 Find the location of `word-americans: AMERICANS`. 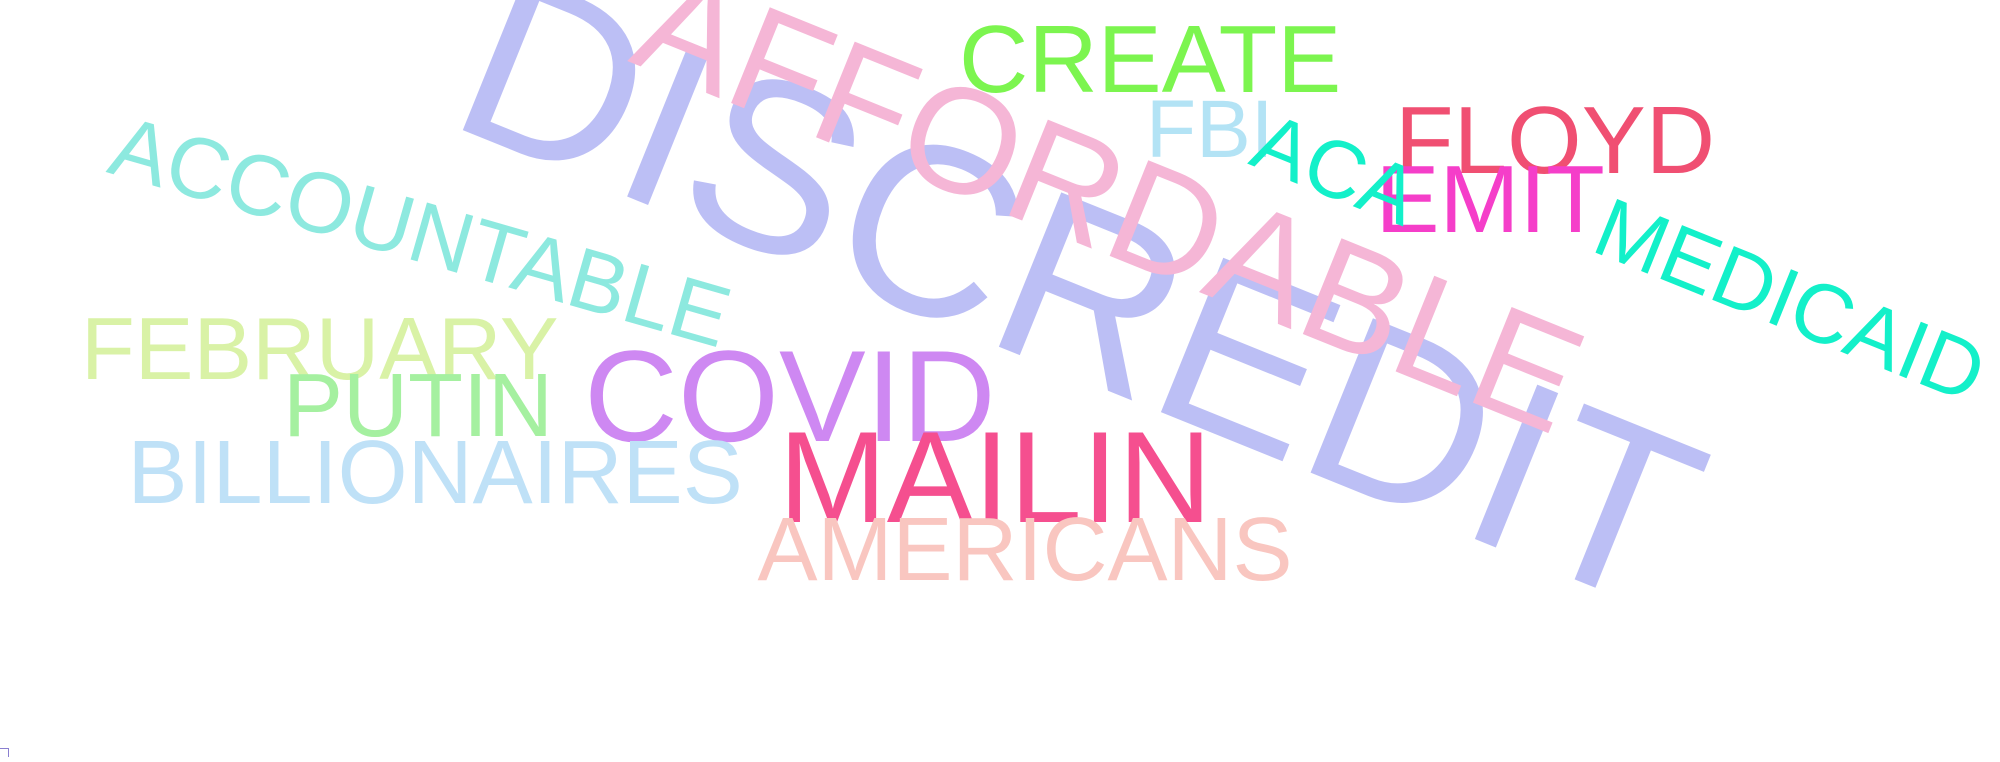

word-americans: AMERICANS is located at coordinates (1025, 550).